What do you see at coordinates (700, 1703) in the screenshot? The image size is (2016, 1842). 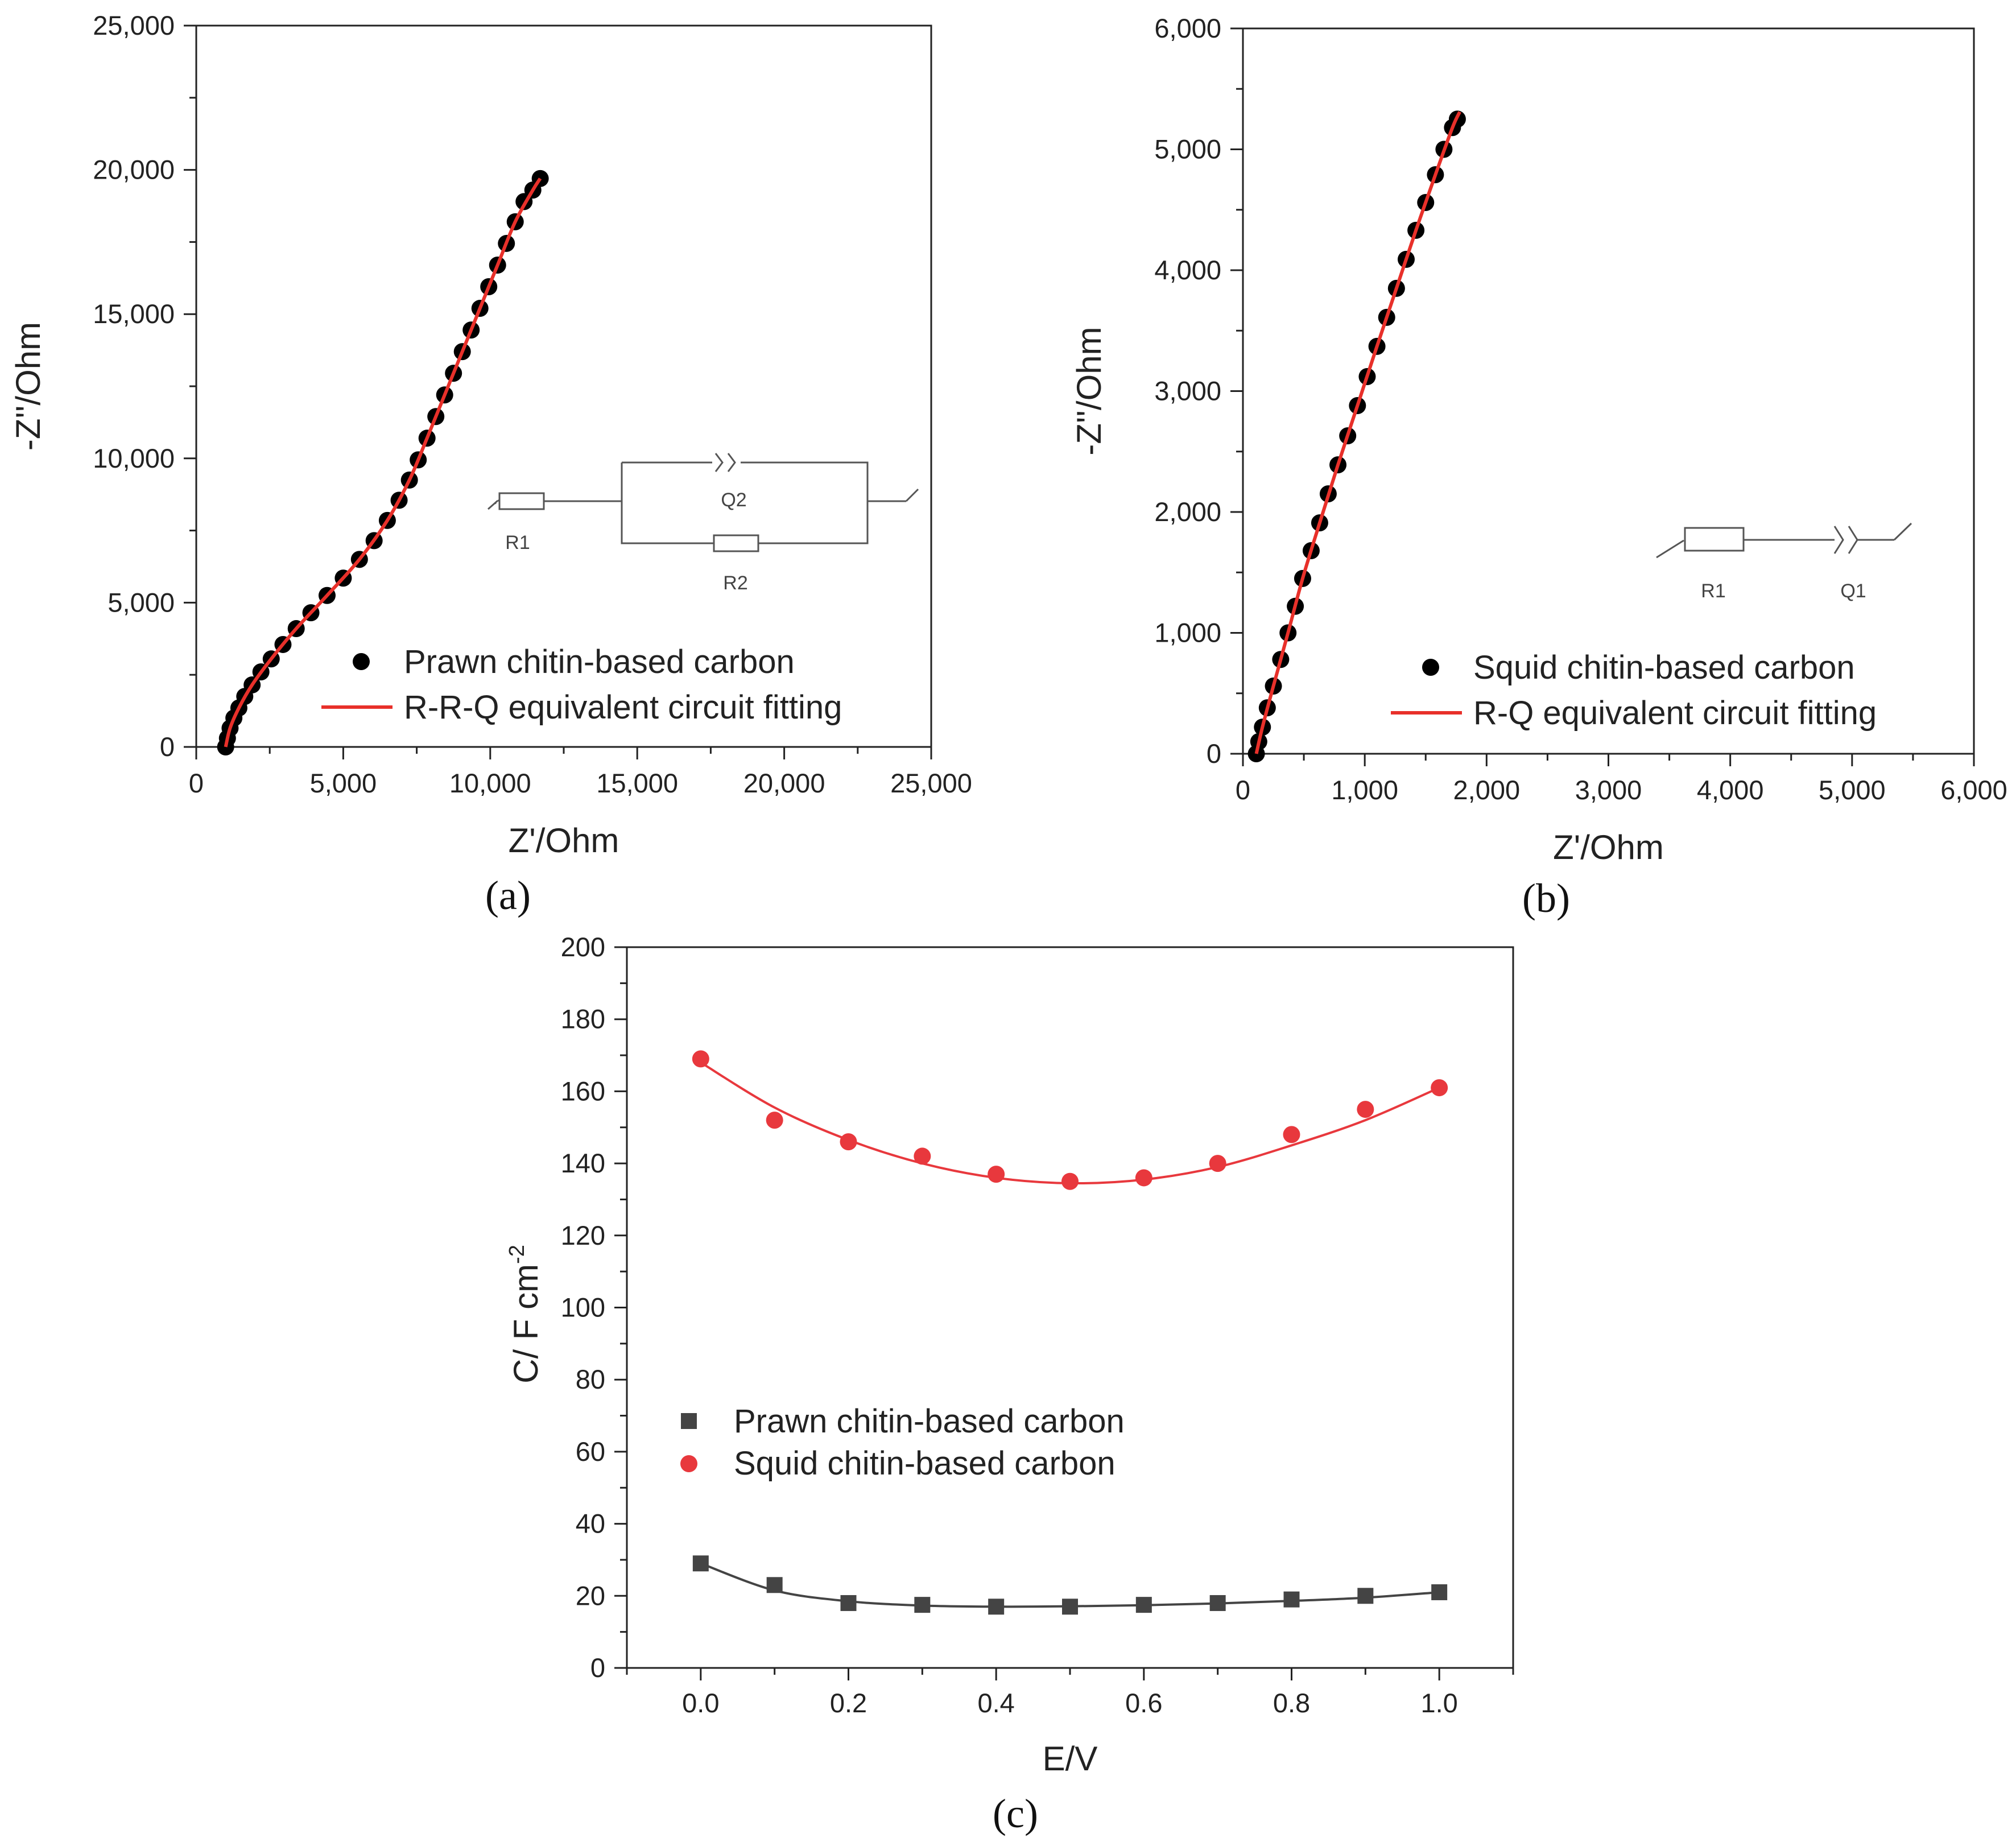 I see `x-tick-label: 0.0` at bounding box center [700, 1703].